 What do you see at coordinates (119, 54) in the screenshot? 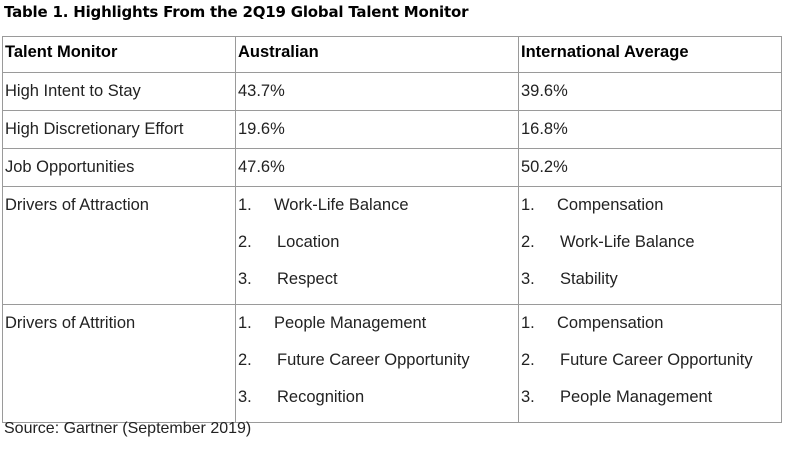
I see `column-header-talent-monitor: Talent Monitor` at bounding box center [119, 54].